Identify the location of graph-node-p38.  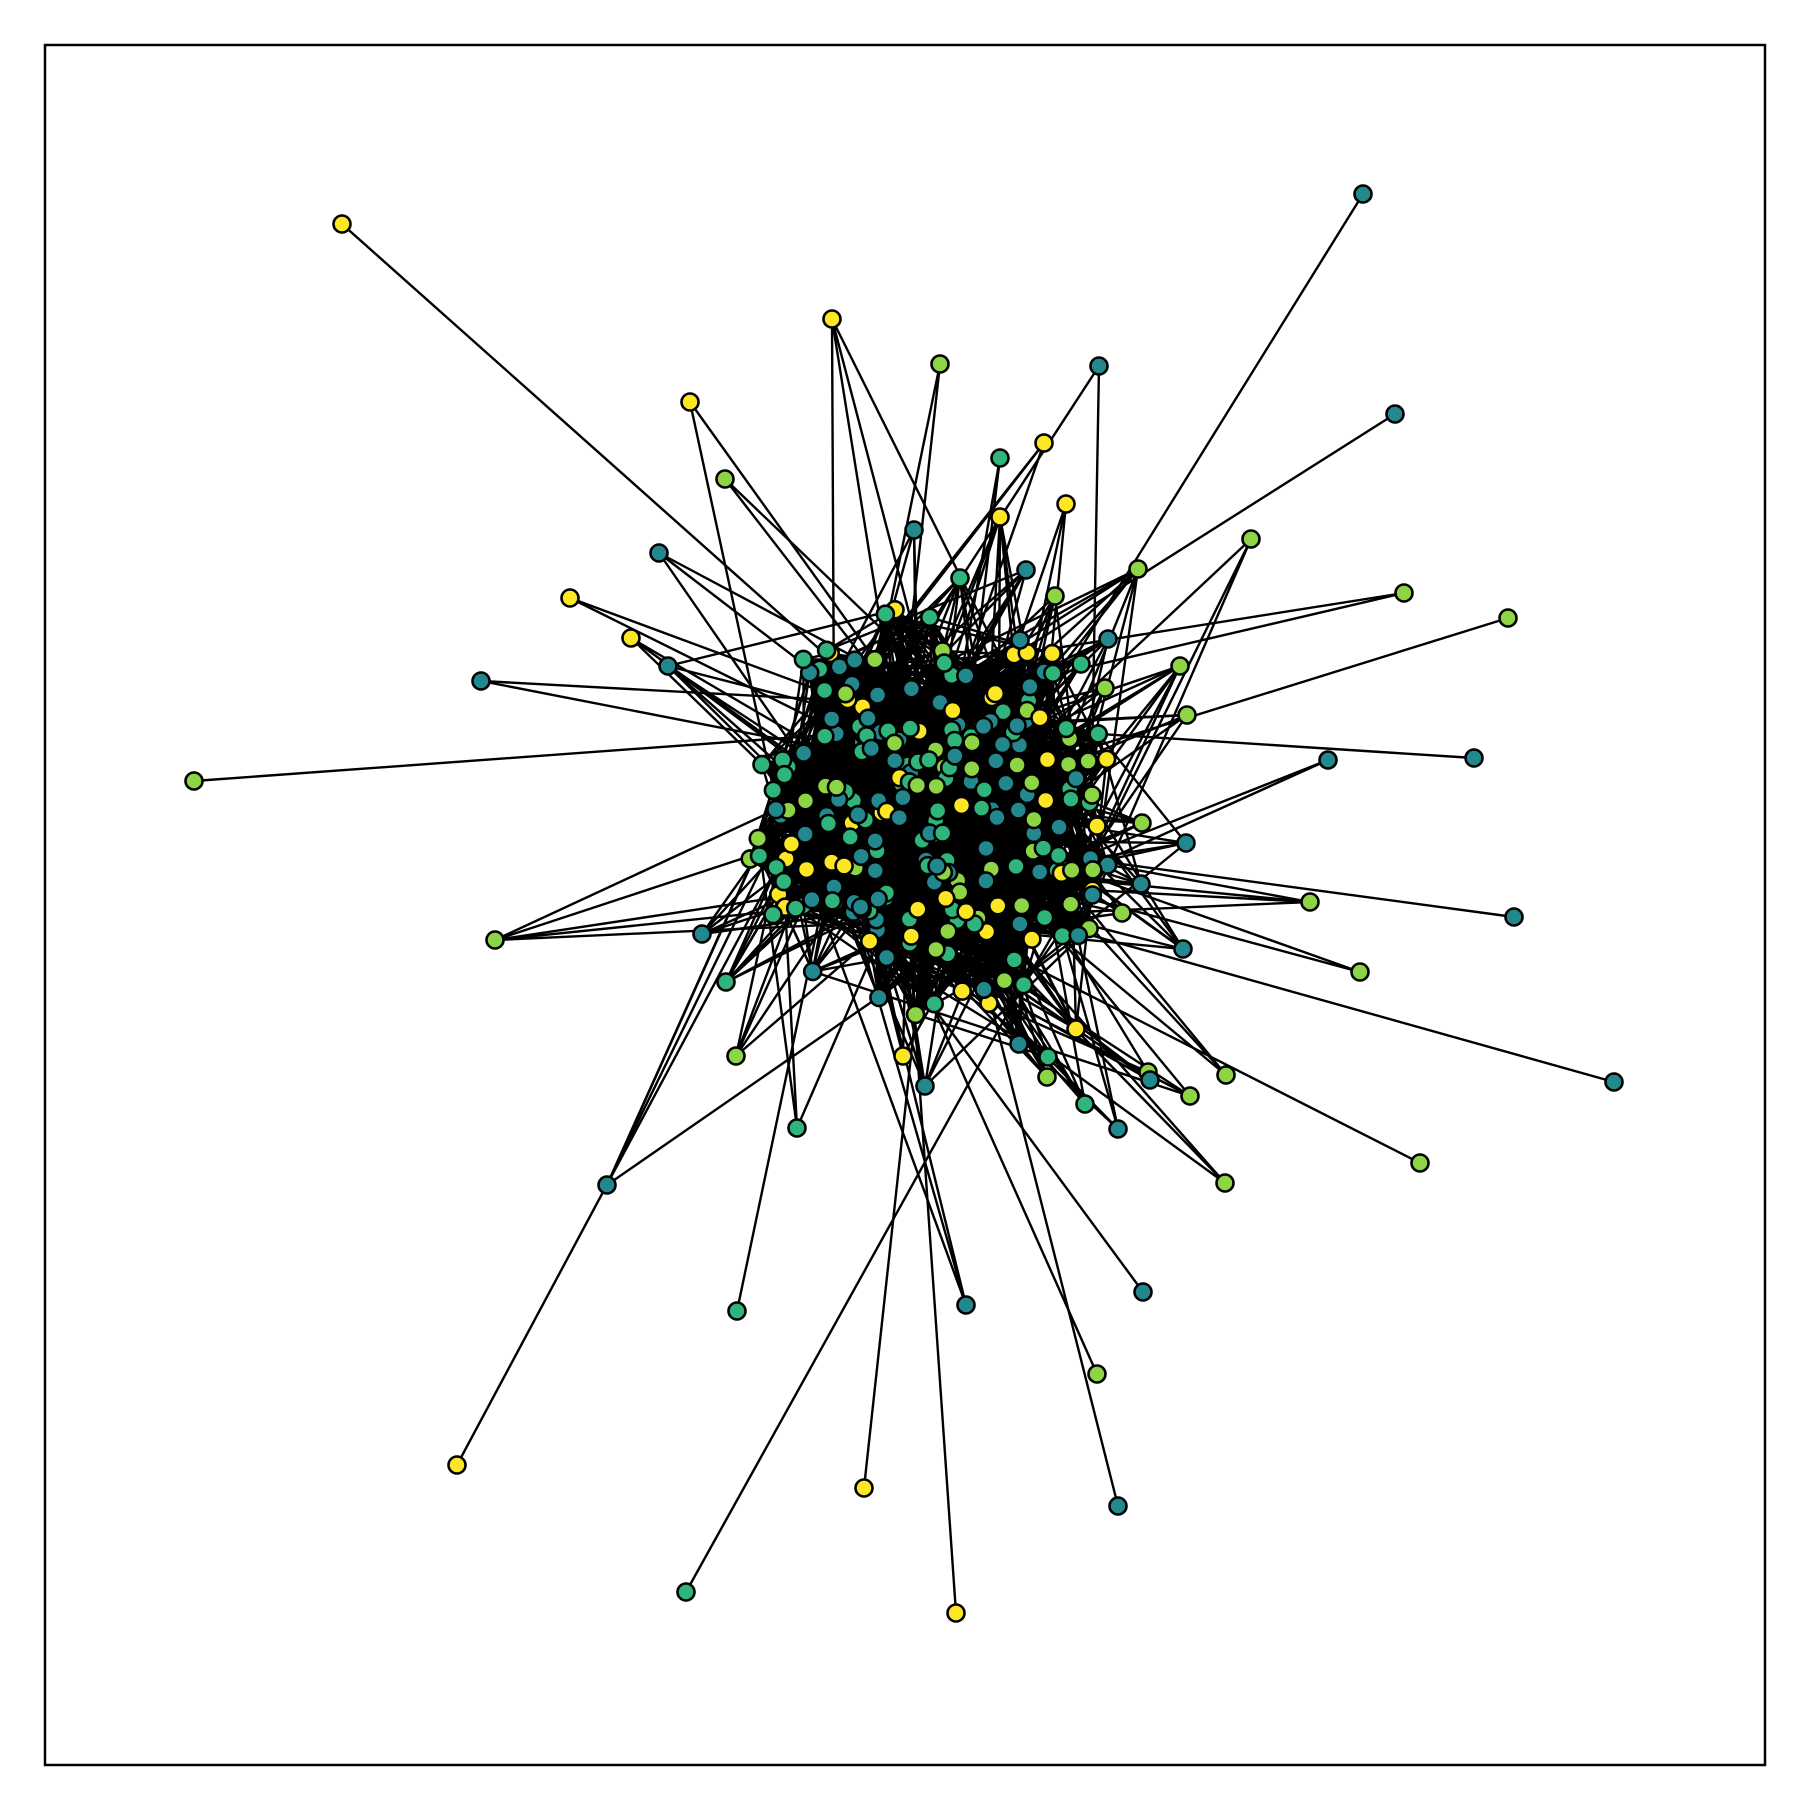
(1226, 1075).